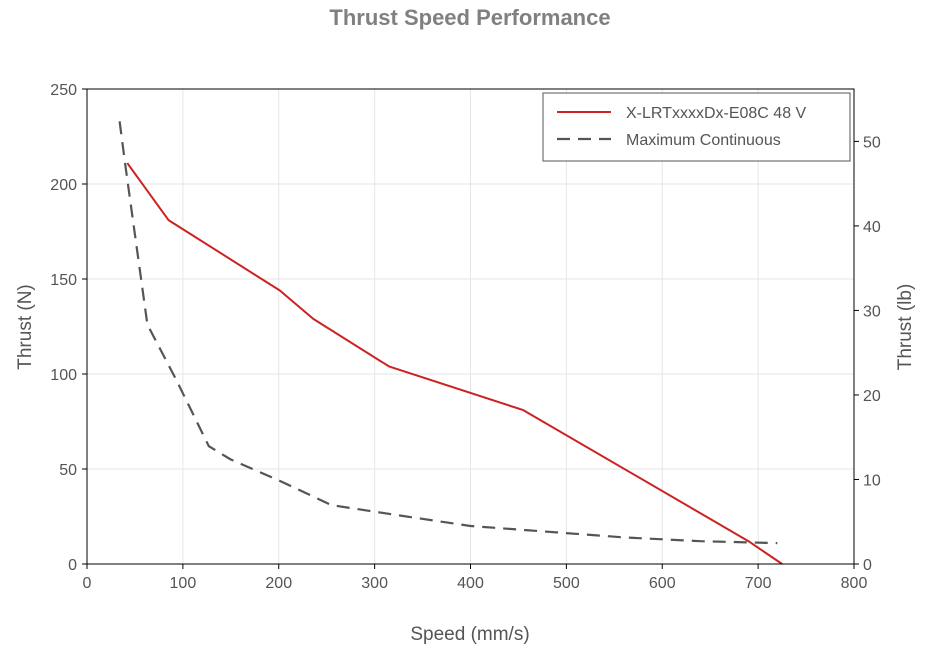 This screenshot has height=649, width=933. What do you see at coordinates (63, 90) in the screenshot?
I see `y-tick-label-5: 250` at bounding box center [63, 90].